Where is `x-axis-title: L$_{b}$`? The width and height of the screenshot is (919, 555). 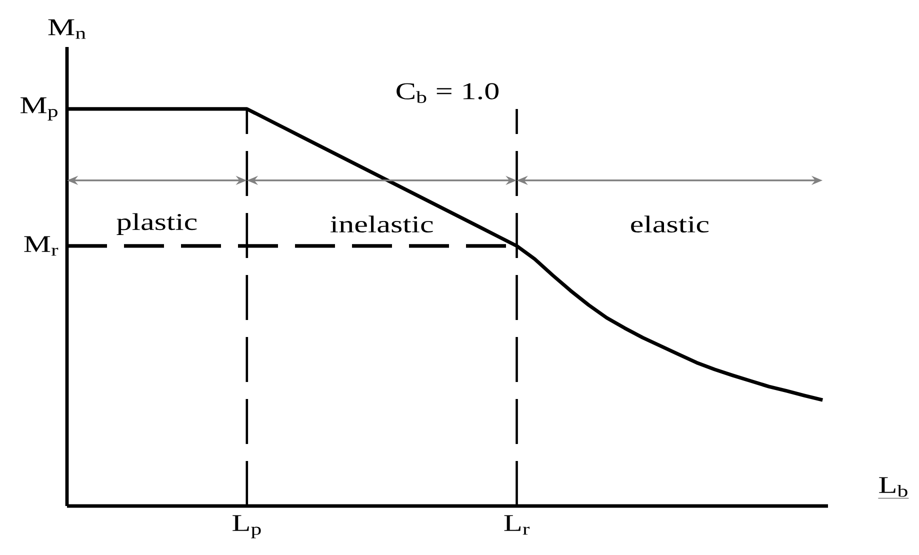 x-axis-title: L$_{b}$ is located at coordinates (893, 487).